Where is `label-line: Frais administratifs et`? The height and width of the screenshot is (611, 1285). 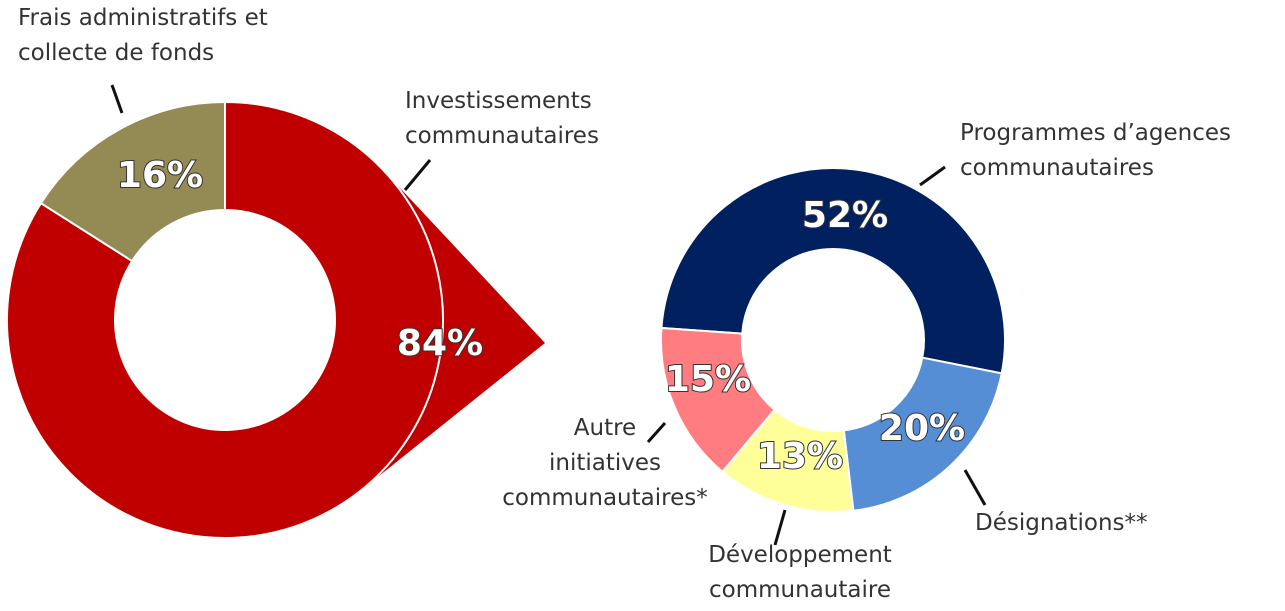
label-line: Frais administratifs et is located at coordinates (143, 18).